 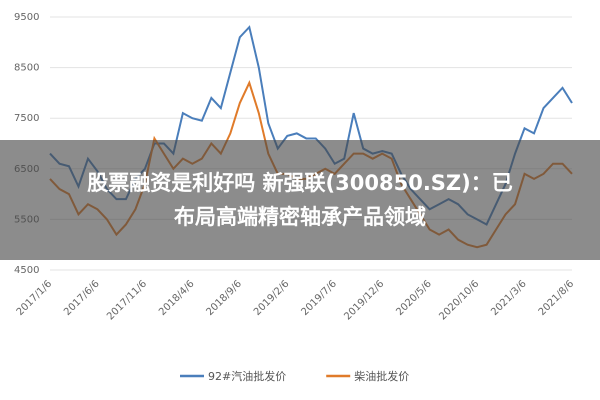 I want to click on x-tick-label: 2018/9/6, so click(x=225, y=298).